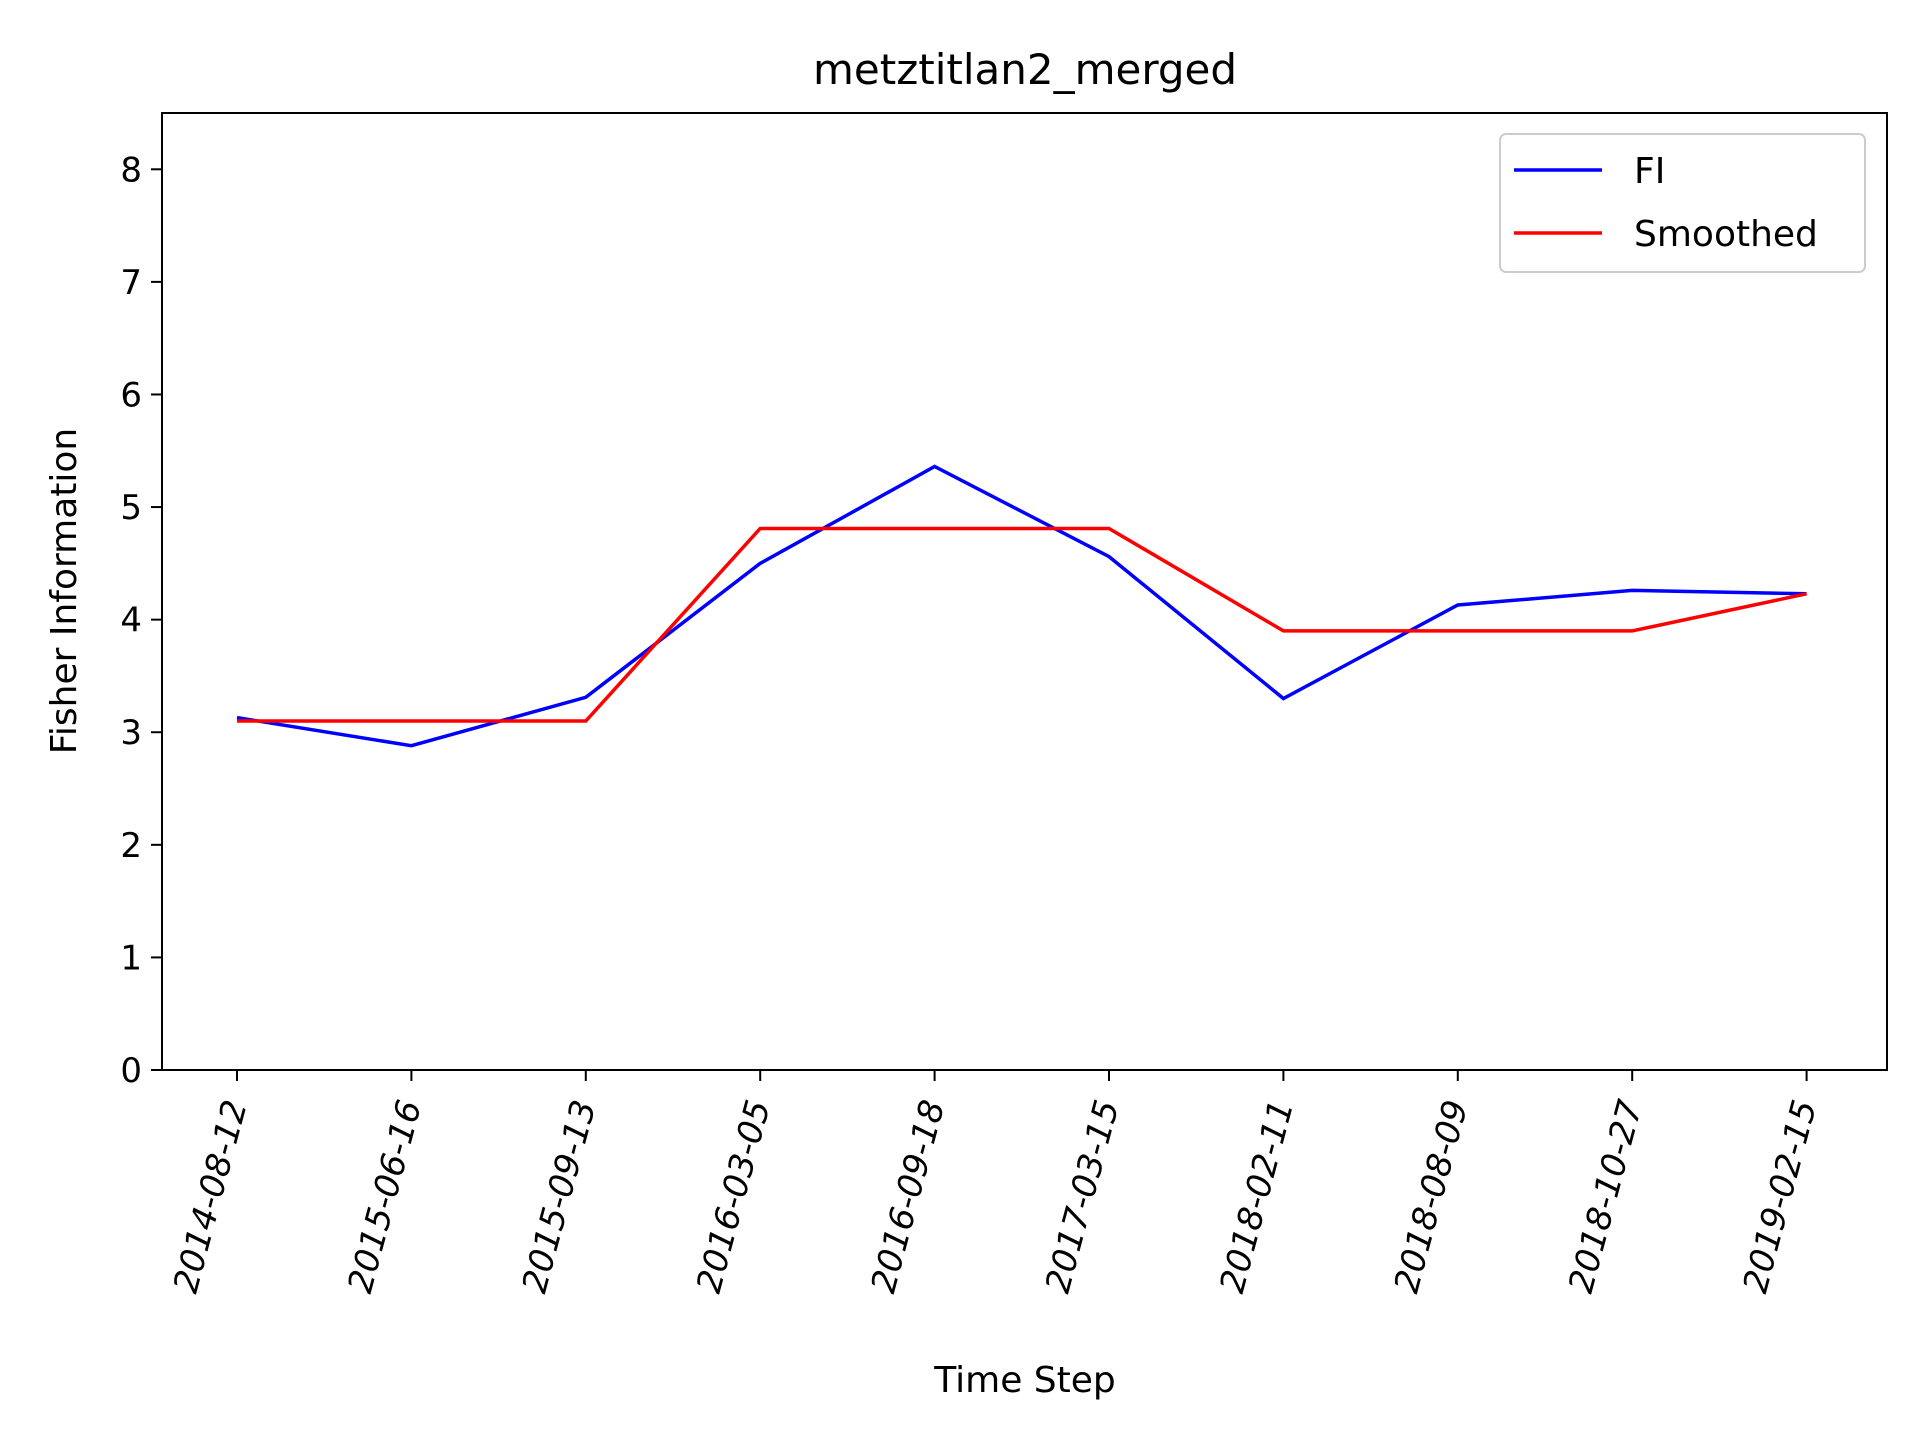 The width and height of the screenshot is (1920, 1440). What do you see at coordinates (131, 283) in the screenshot?
I see `y-tick-label: 7` at bounding box center [131, 283].